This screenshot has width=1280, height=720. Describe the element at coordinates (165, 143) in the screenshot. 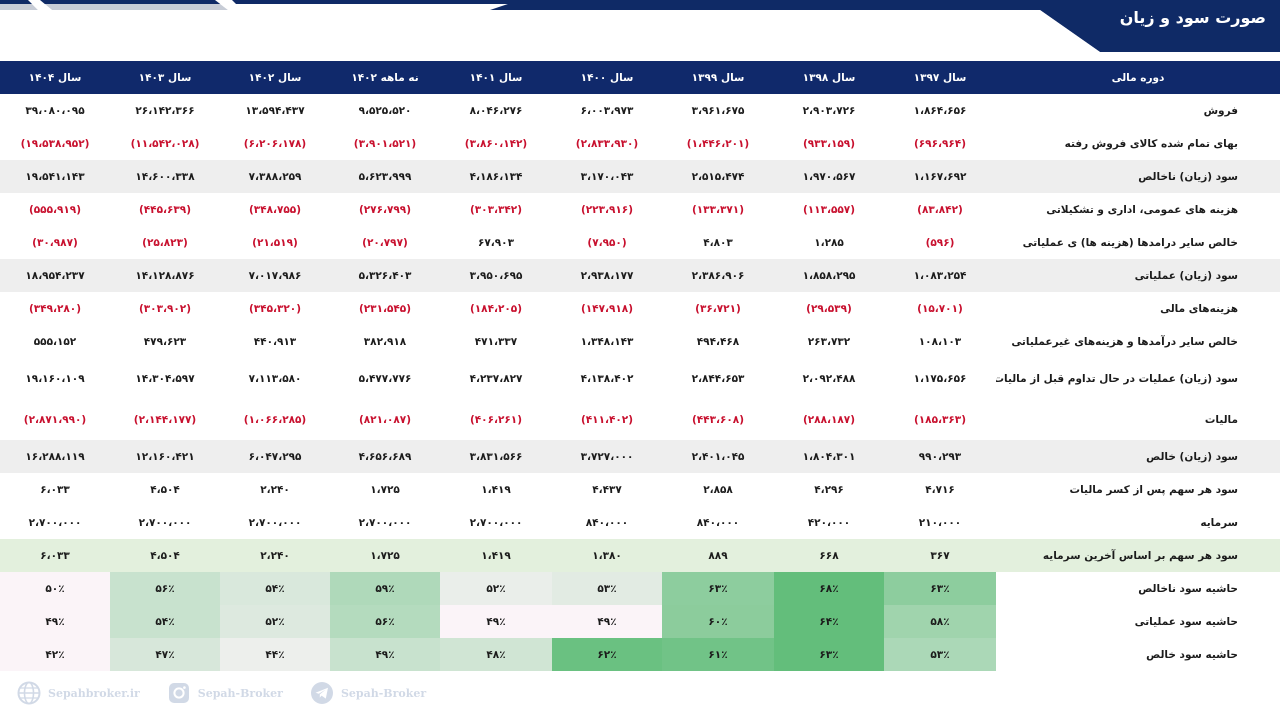

I see `value-cell: (۱۱،۵۴۲،۰۲۸)` at that location.